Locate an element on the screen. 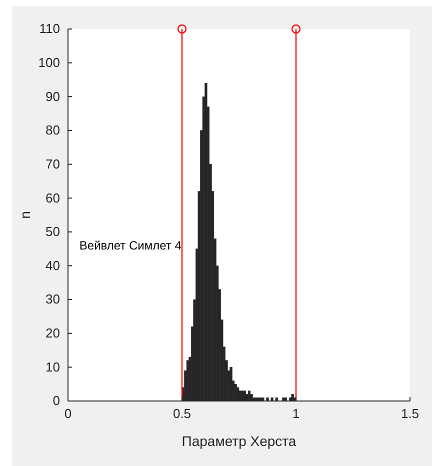 The width and height of the screenshot is (432, 466). y-tick-label: 100 is located at coordinates (49, 62).